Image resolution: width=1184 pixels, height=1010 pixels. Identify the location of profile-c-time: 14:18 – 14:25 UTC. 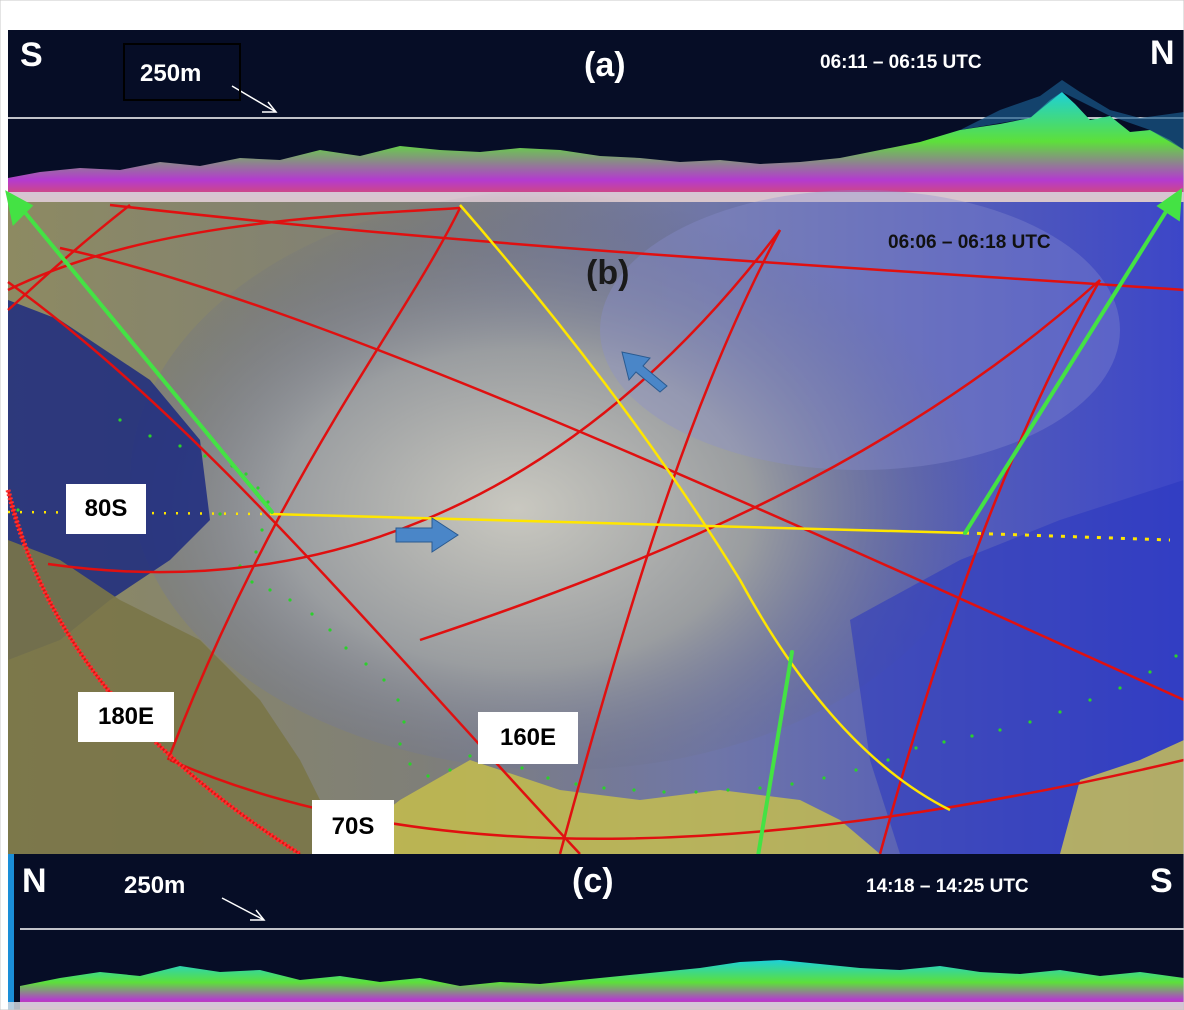
(947, 886).